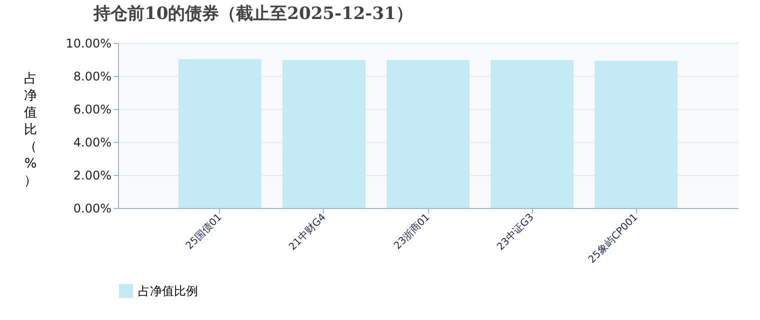  What do you see at coordinates (204, 232) in the screenshot?
I see `x-tick-label: 25国债01` at bounding box center [204, 232].